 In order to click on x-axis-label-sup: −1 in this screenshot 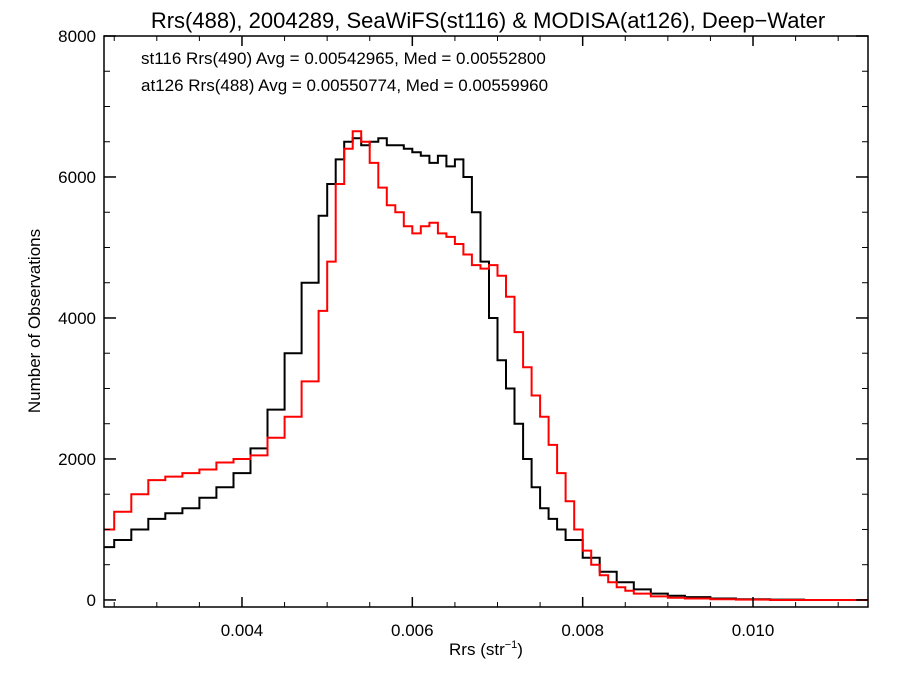, I will do `click(511, 645)`.